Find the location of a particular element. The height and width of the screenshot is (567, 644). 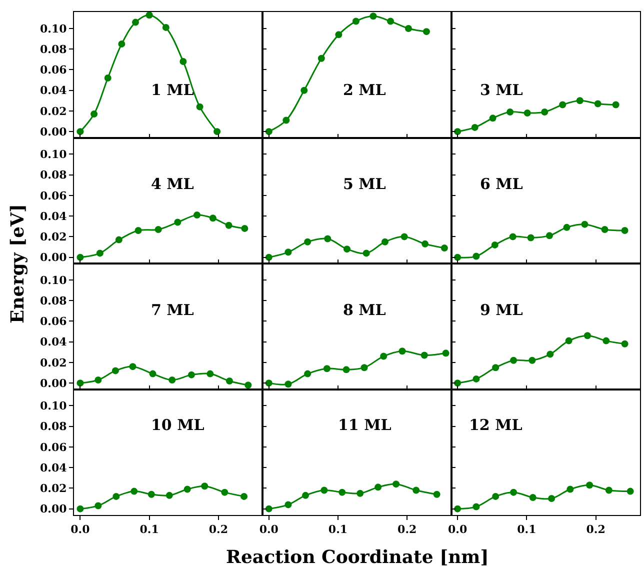

annotation: 1 ML is located at coordinates (172, 90).